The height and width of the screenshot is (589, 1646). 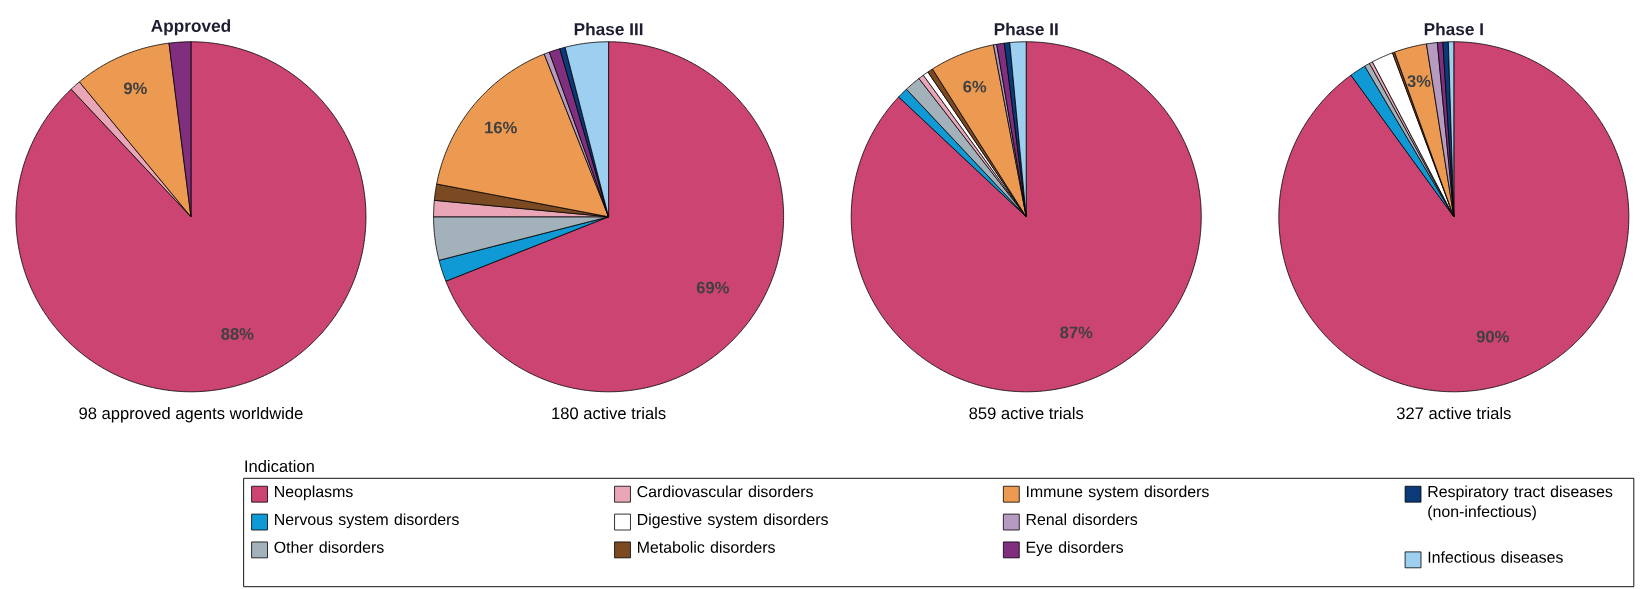 I want to click on chart-title: Phase II, so click(x=1026, y=29).